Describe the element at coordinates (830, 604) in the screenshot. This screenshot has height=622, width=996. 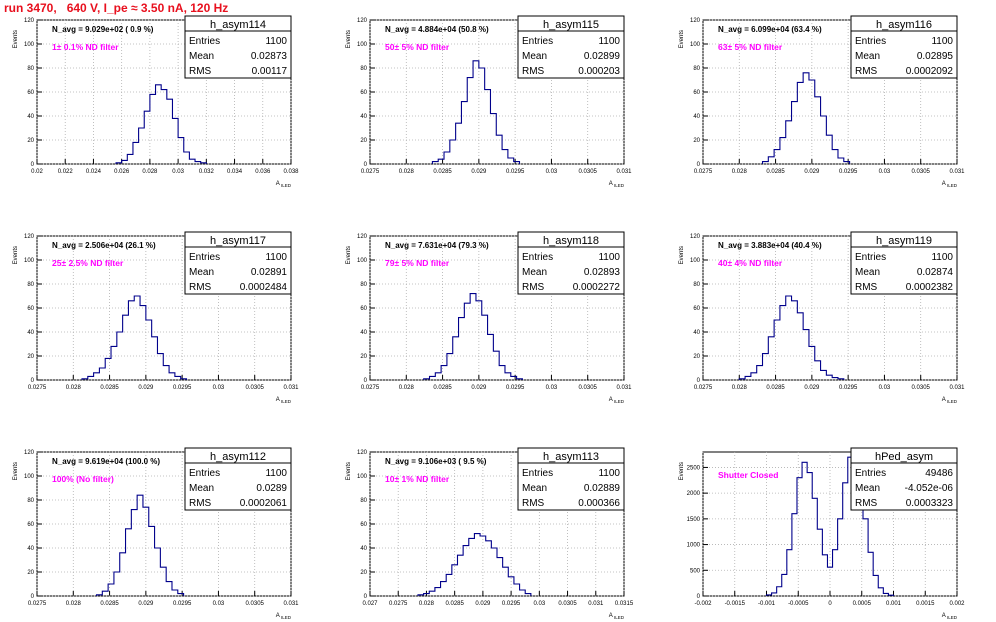
I see `x-tick-label: 0` at that location.